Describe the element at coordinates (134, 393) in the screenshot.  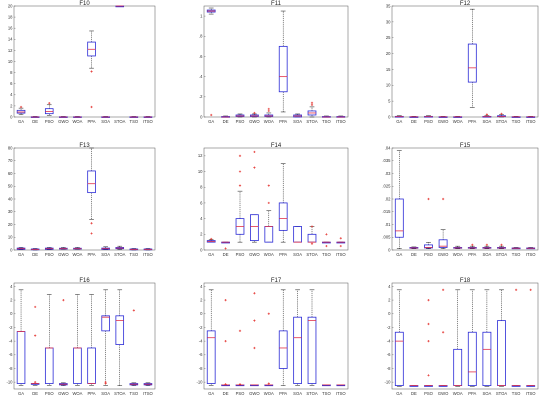
I see `x-tick-label: TSO` at that location.